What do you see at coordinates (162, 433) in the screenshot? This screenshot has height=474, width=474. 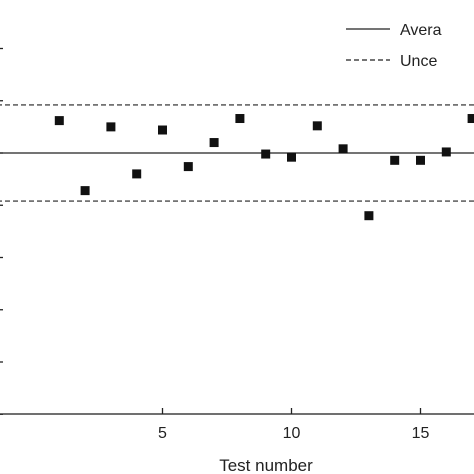 I see `x-tick-label-5: 5` at bounding box center [162, 433].